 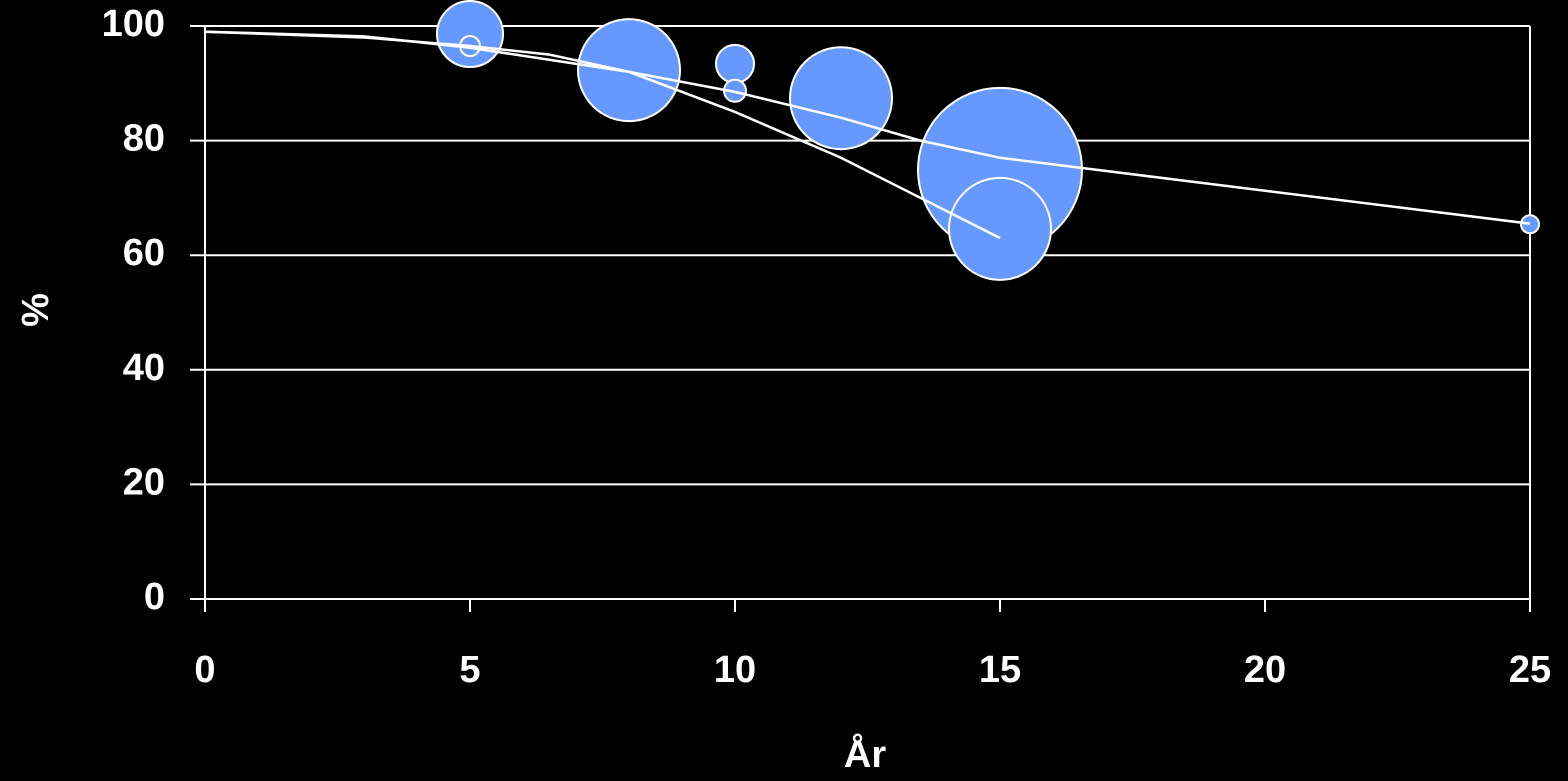 I want to click on y-tick-label: 40, so click(x=144, y=368).